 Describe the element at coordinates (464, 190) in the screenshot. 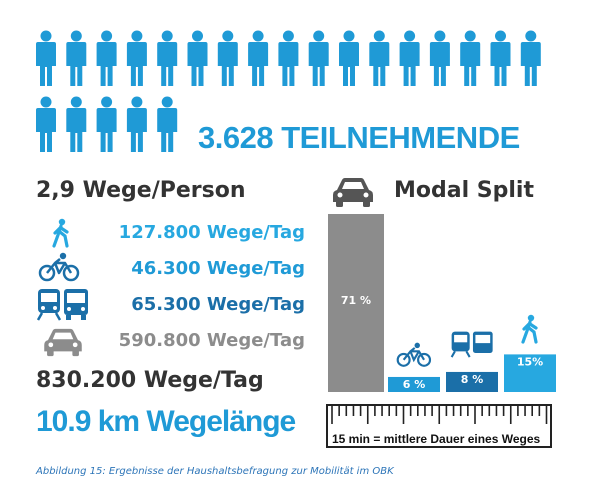

I see `modal-split-title: Modal Split` at that location.